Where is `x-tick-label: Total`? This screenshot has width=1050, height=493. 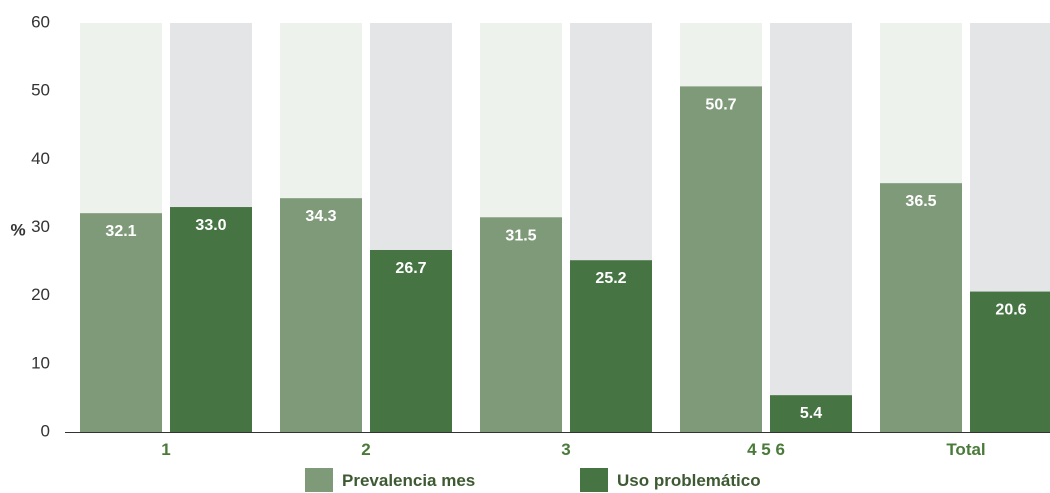 x-tick-label: Total is located at coordinates (965, 449).